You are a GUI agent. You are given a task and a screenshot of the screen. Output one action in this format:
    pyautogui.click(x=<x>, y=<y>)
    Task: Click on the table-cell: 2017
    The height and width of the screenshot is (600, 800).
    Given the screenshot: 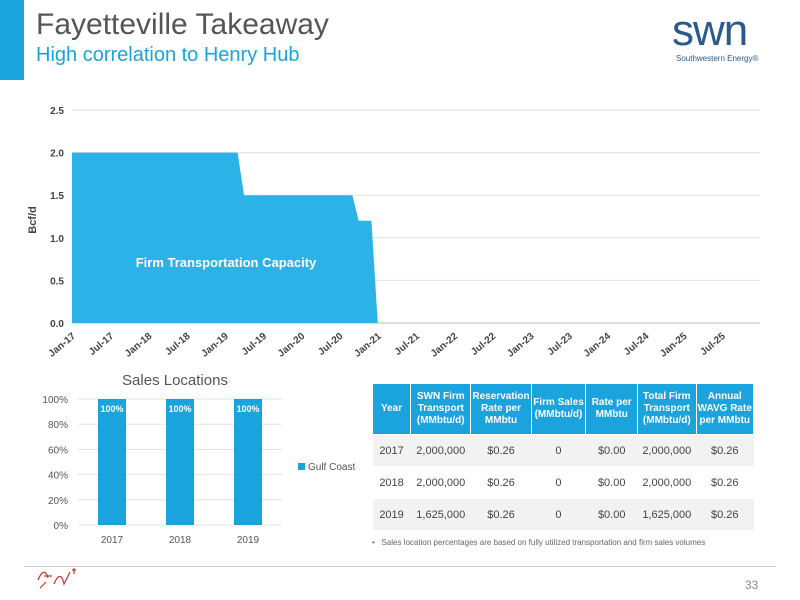 What is the action you would take?
    pyautogui.click(x=391, y=450)
    